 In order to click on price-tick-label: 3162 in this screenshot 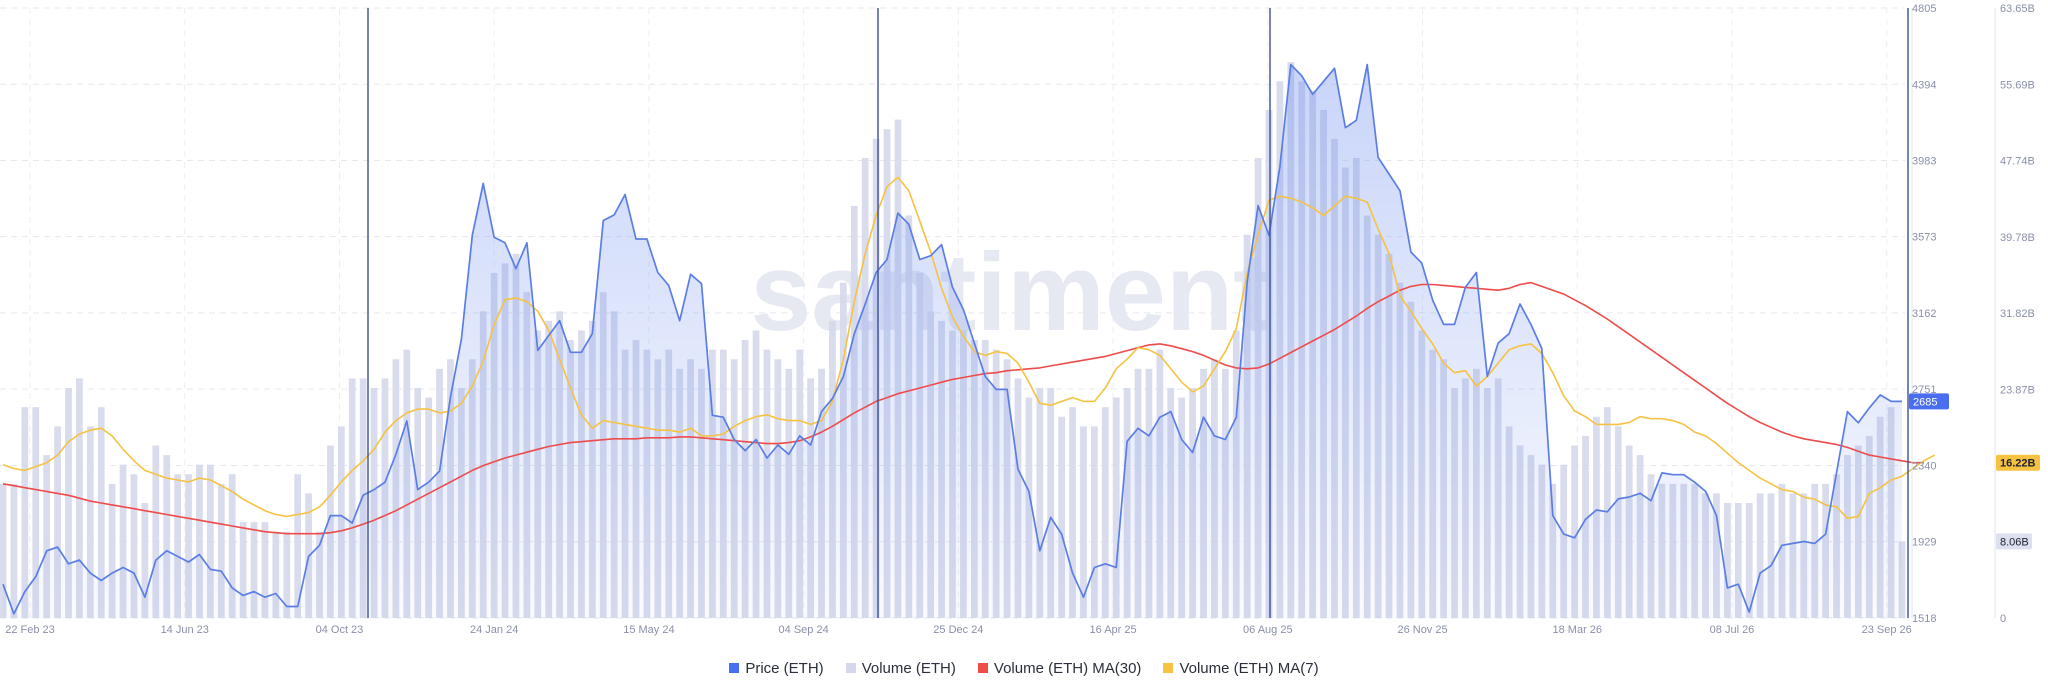, I will do `click(1924, 314)`.